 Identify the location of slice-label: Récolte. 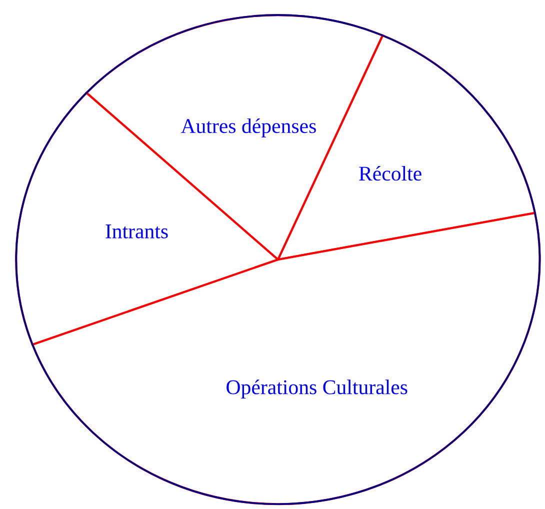
(390, 173).